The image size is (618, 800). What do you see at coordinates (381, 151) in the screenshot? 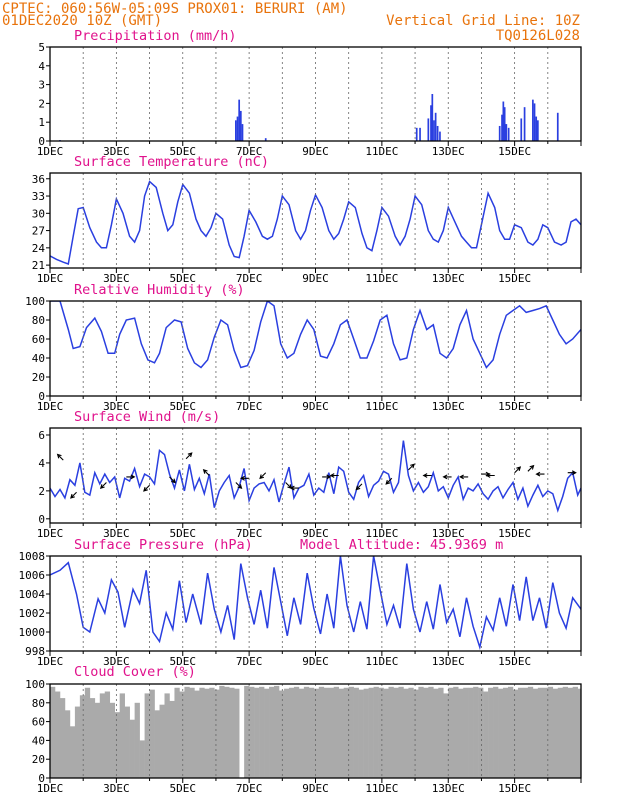
I see `precip-xtick-label-5: 11DEC` at bounding box center [381, 151].